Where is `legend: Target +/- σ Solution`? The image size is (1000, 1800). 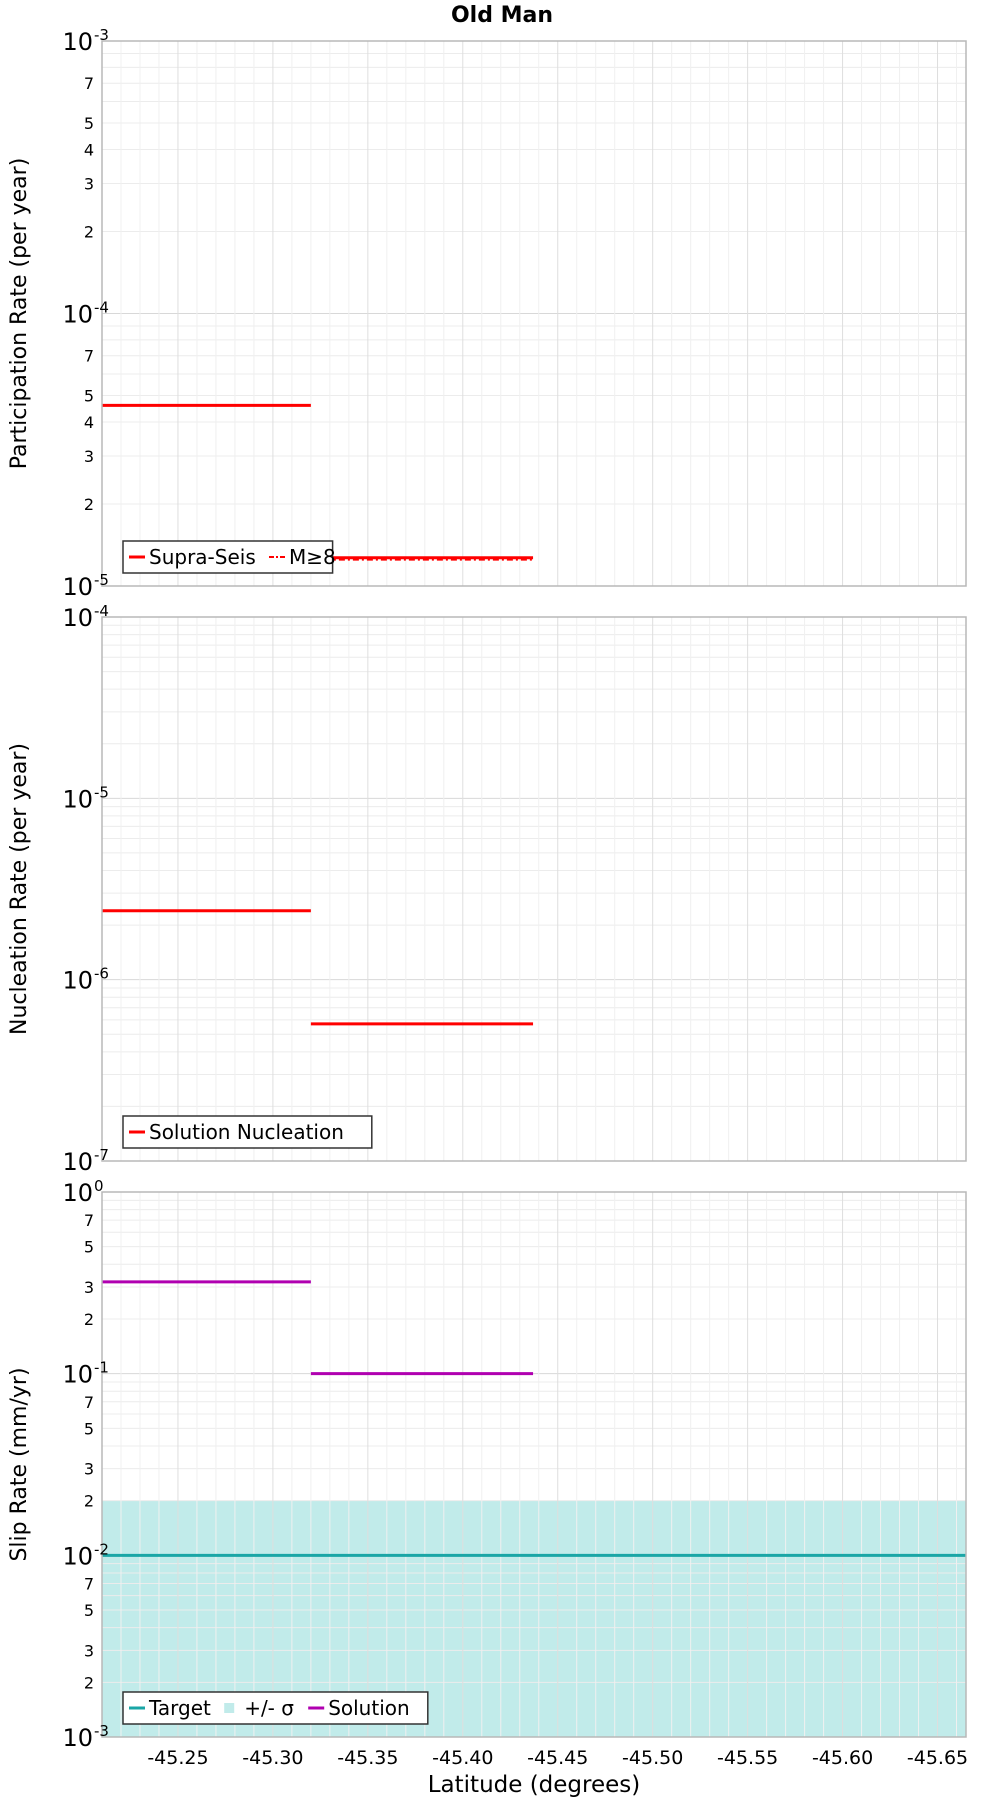 legend: Target +/- σ Solution is located at coordinates (275, 1708).